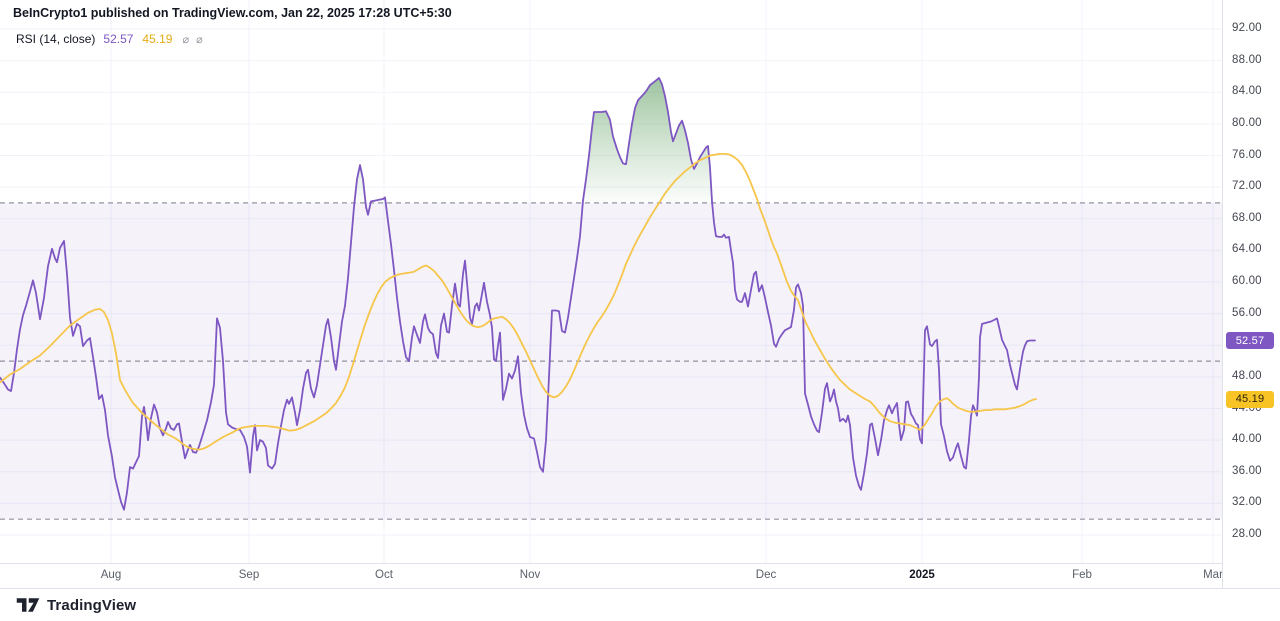 The width and height of the screenshot is (1280, 621). Describe the element at coordinates (249, 575) in the screenshot. I see `time-axis-label: Sep` at that location.